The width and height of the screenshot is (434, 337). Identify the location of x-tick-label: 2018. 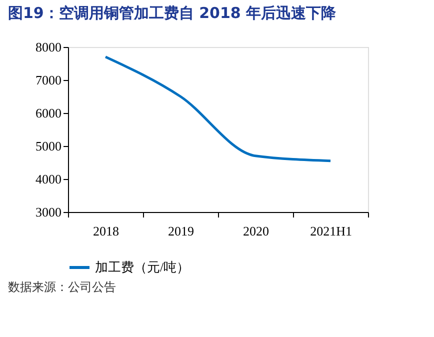
(106, 231).